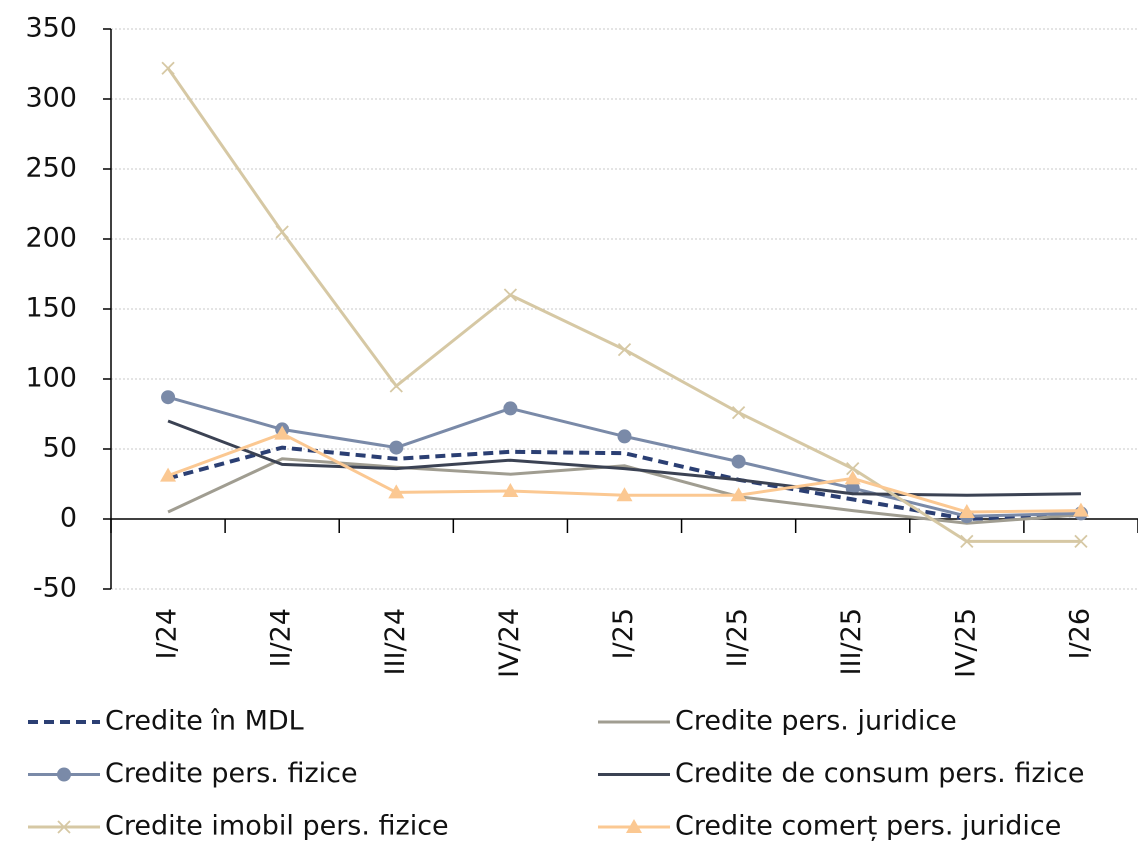  I want to click on x-tick-label: III/24, so click(395, 641).